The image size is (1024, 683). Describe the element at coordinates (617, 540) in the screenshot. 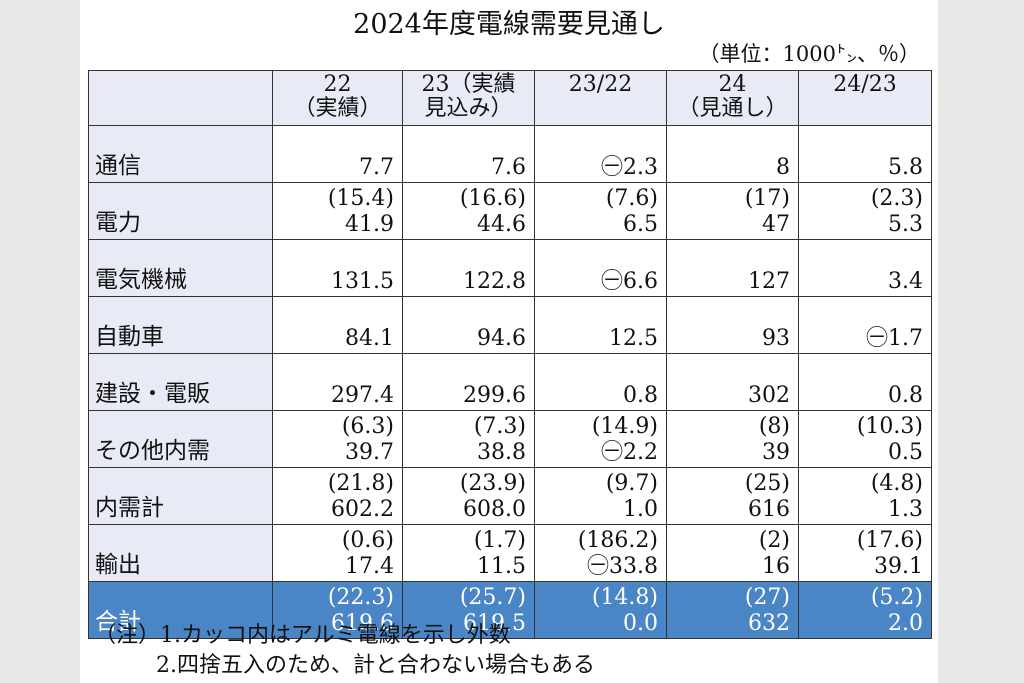

I see `aluminum-value: (186.2)` at that location.